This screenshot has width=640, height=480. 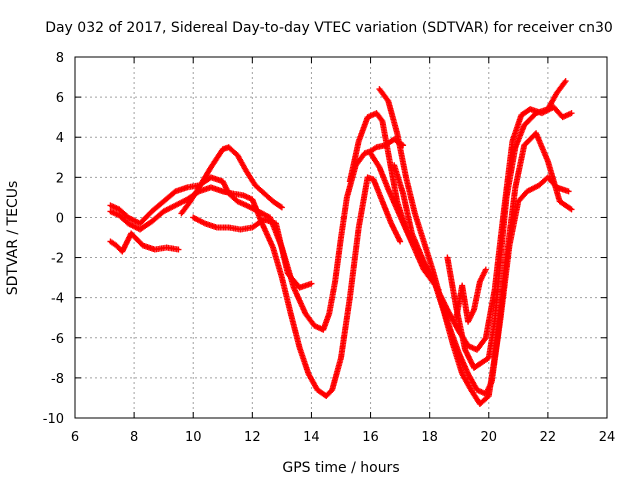 What do you see at coordinates (60, 218) in the screenshot?
I see `y-tick-label: 0` at bounding box center [60, 218].